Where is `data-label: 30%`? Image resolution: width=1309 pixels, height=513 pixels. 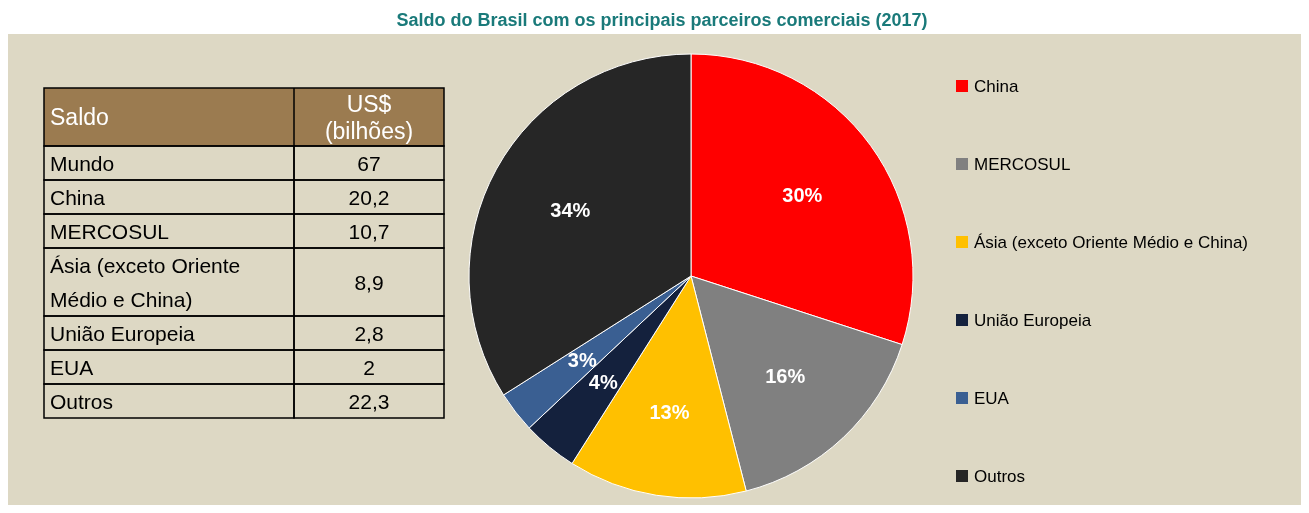
data-label: 30% is located at coordinates (802, 195).